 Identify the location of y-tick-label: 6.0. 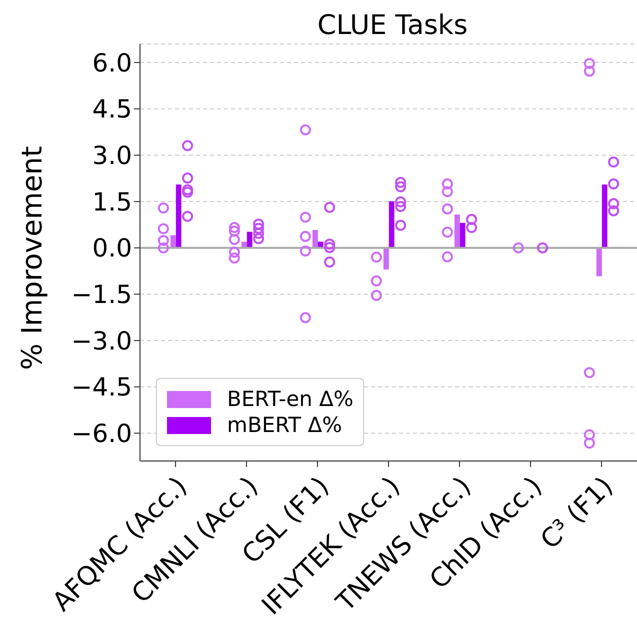
(112, 63).